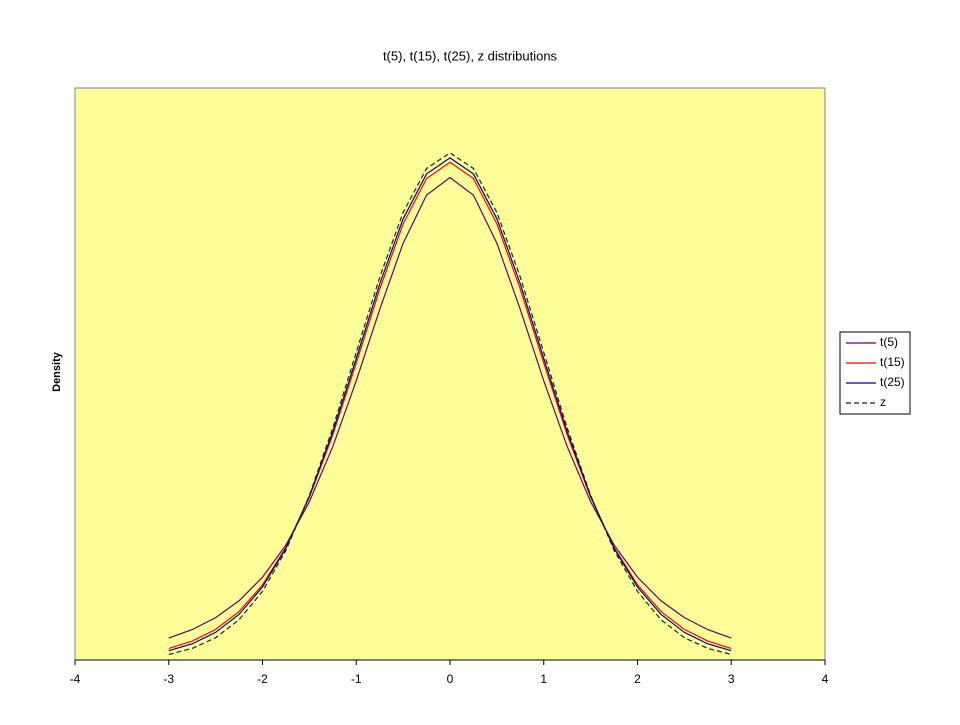 The height and width of the screenshot is (725, 960). What do you see at coordinates (875, 373) in the screenshot?
I see `legend-box` at bounding box center [875, 373].